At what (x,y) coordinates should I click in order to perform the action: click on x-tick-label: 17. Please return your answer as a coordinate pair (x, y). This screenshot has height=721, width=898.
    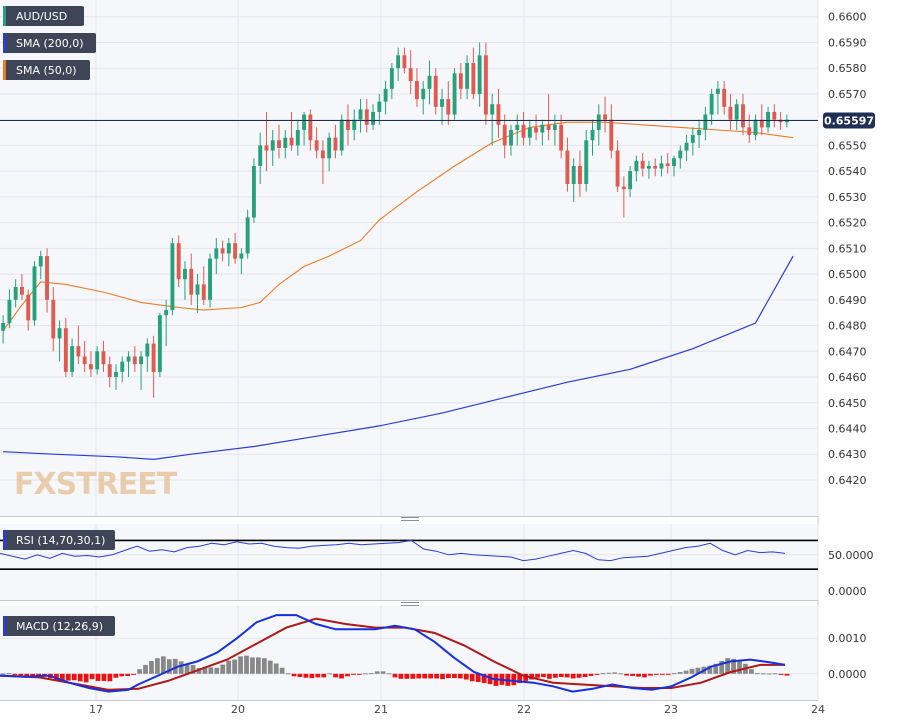
    Looking at the image, I should click on (96, 709).